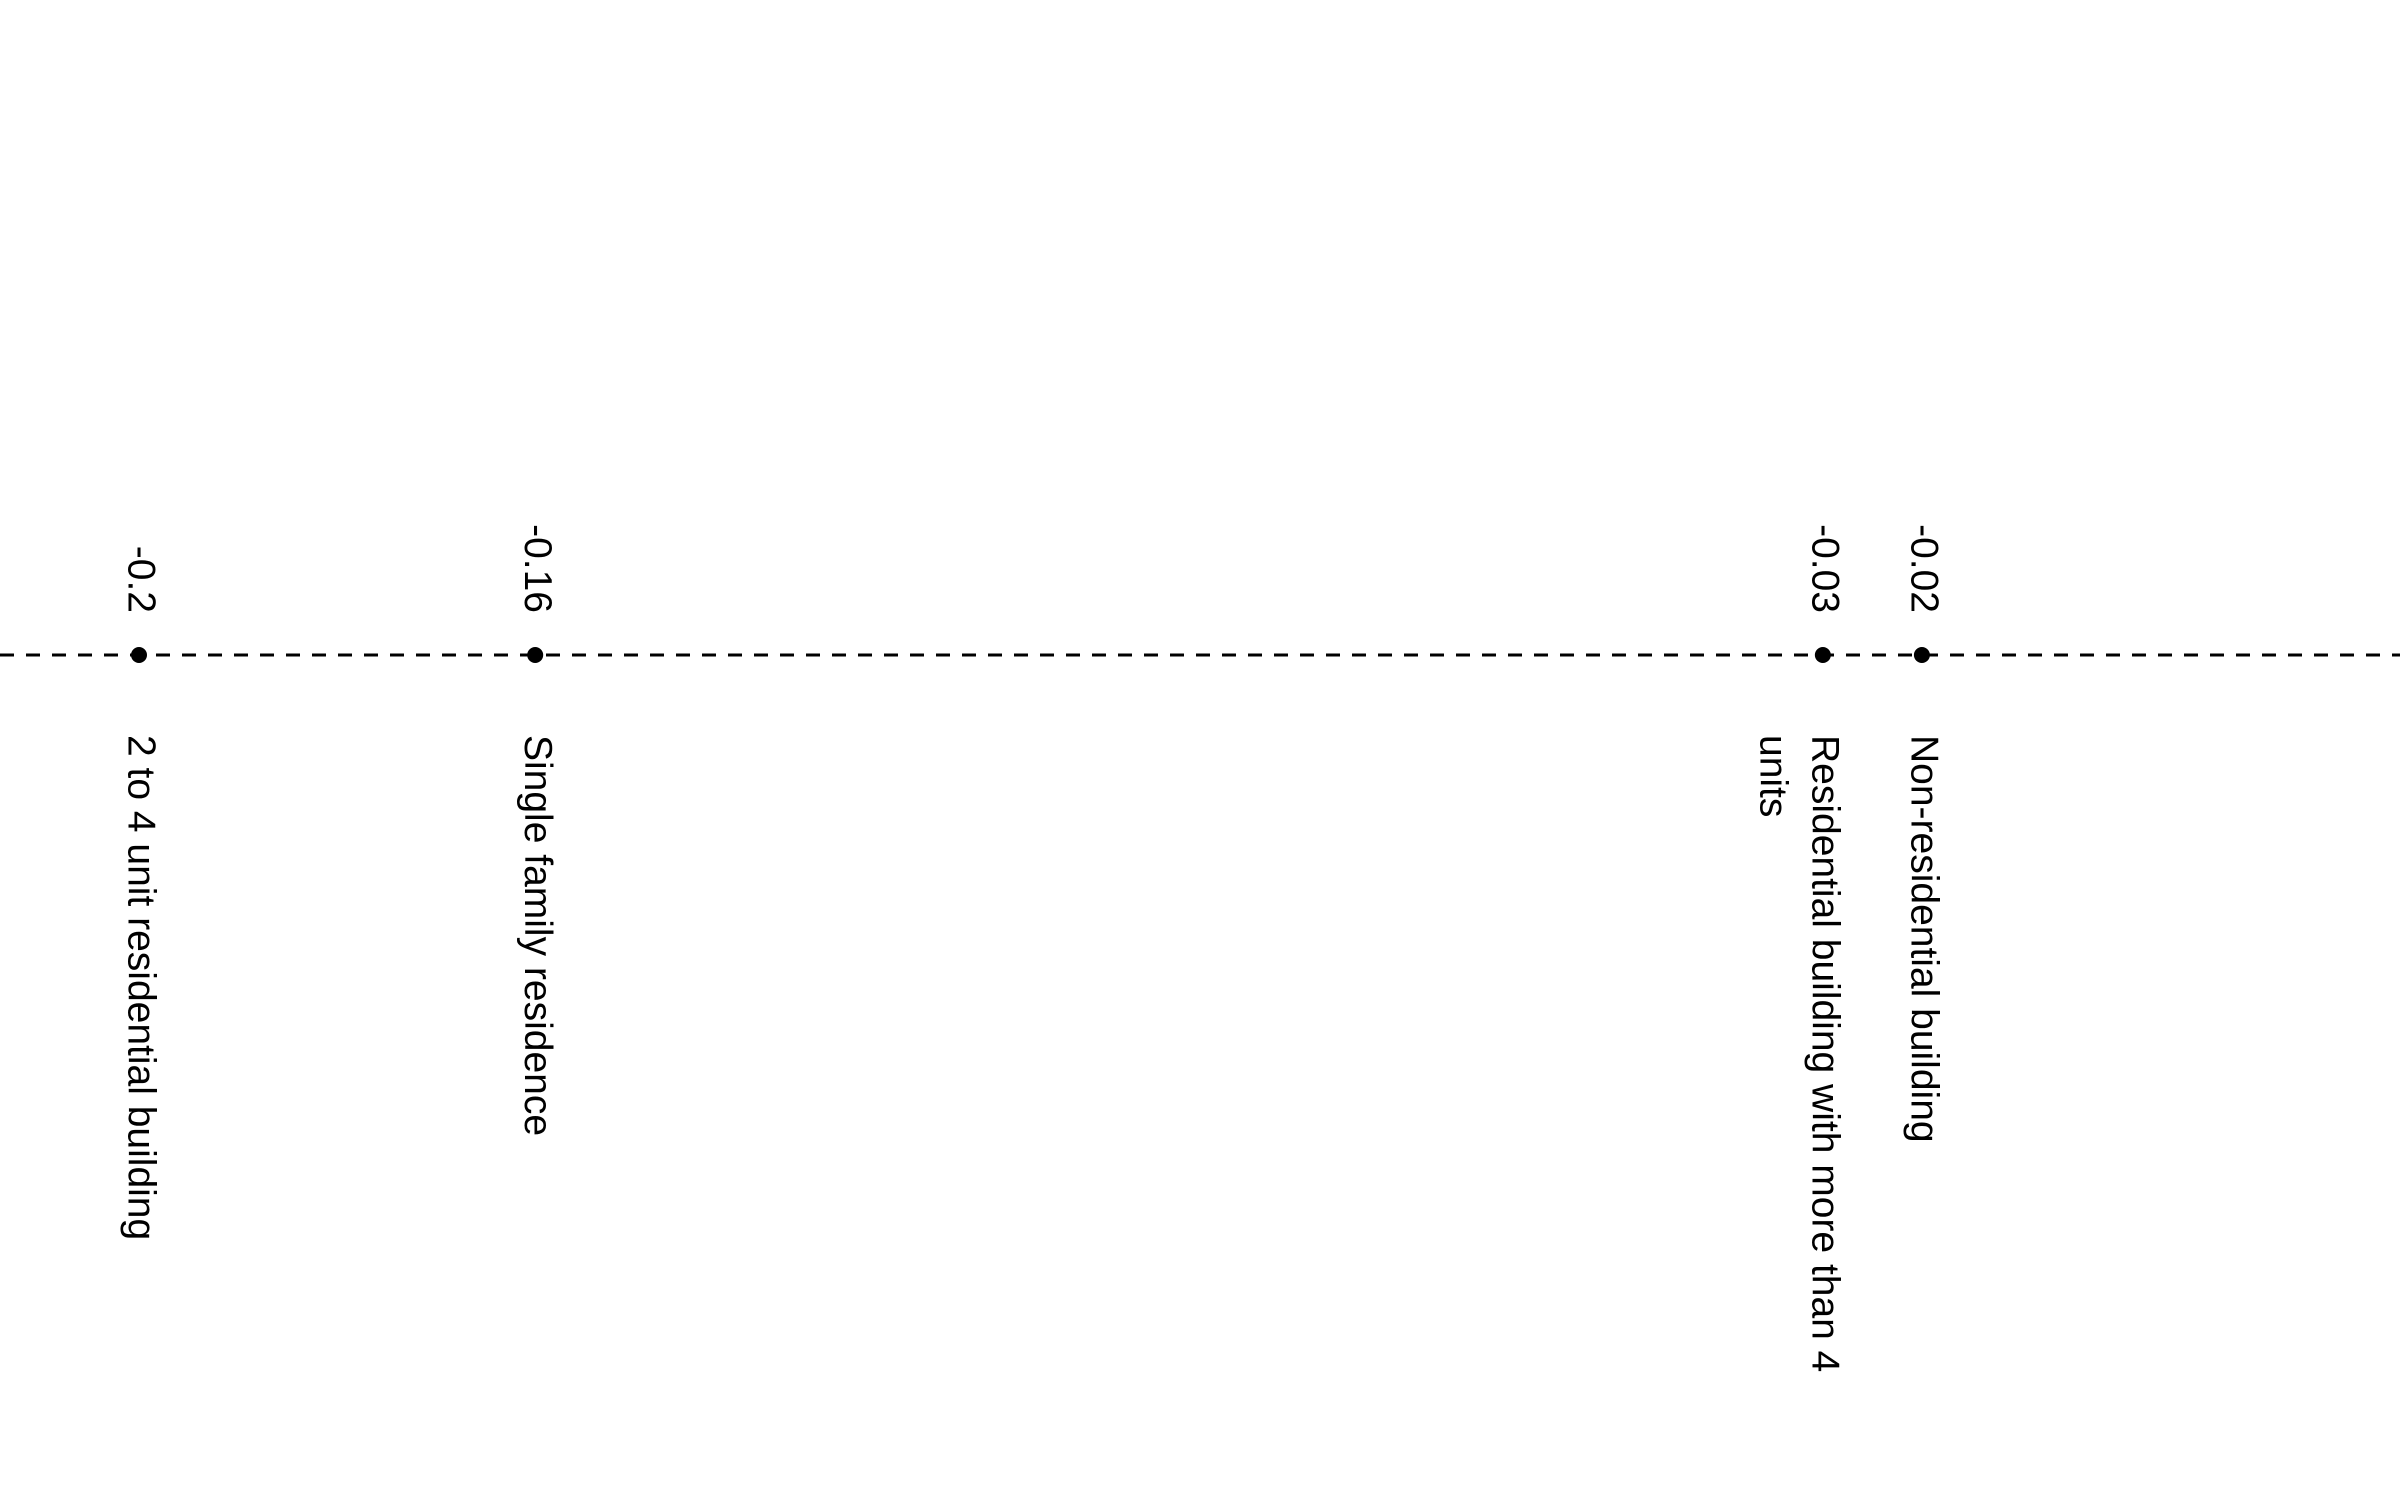 The width and height of the screenshot is (2400, 1500). I want to click on value-label: -0.2, so click(141, 579).